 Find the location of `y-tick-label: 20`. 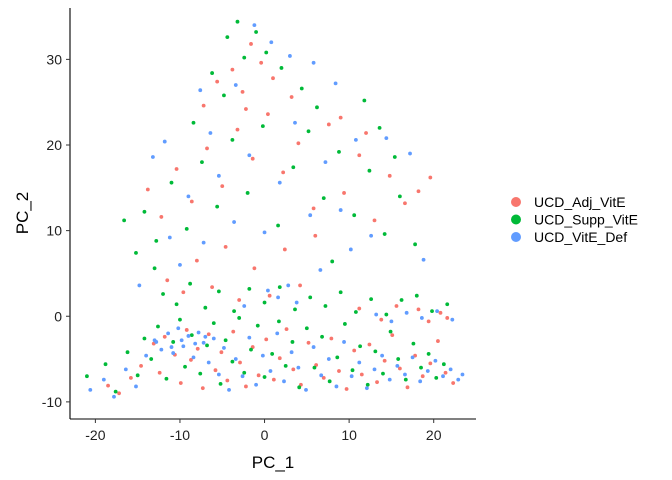

y-tick-label: 20 is located at coordinates (54, 145).